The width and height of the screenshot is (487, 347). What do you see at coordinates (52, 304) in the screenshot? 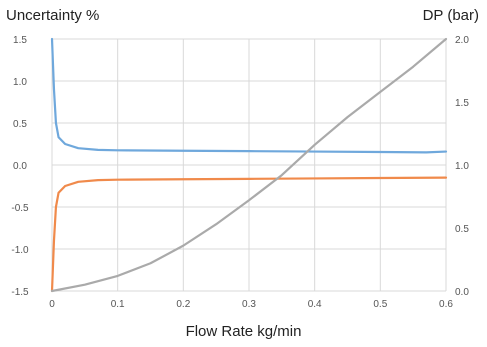
I see `x-tick-label: 0` at bounding box center [52, 304].